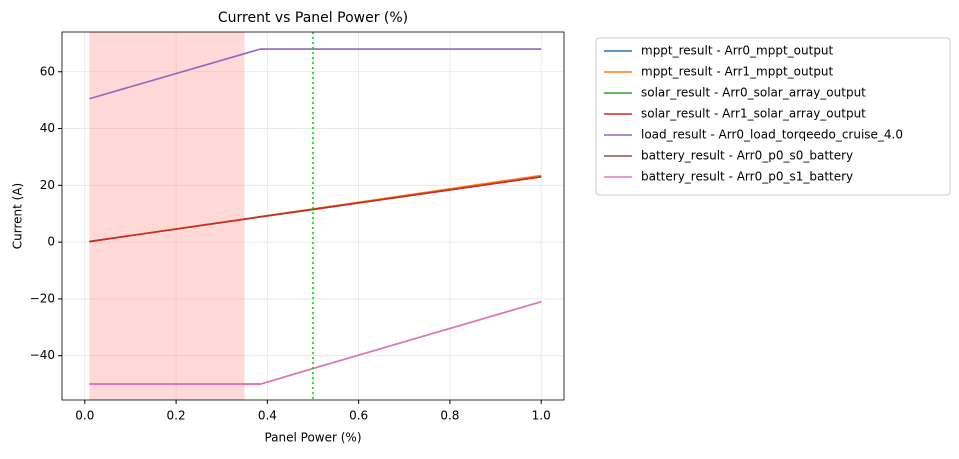  I want to click on y-tick-label: 60, so click(47, 71).